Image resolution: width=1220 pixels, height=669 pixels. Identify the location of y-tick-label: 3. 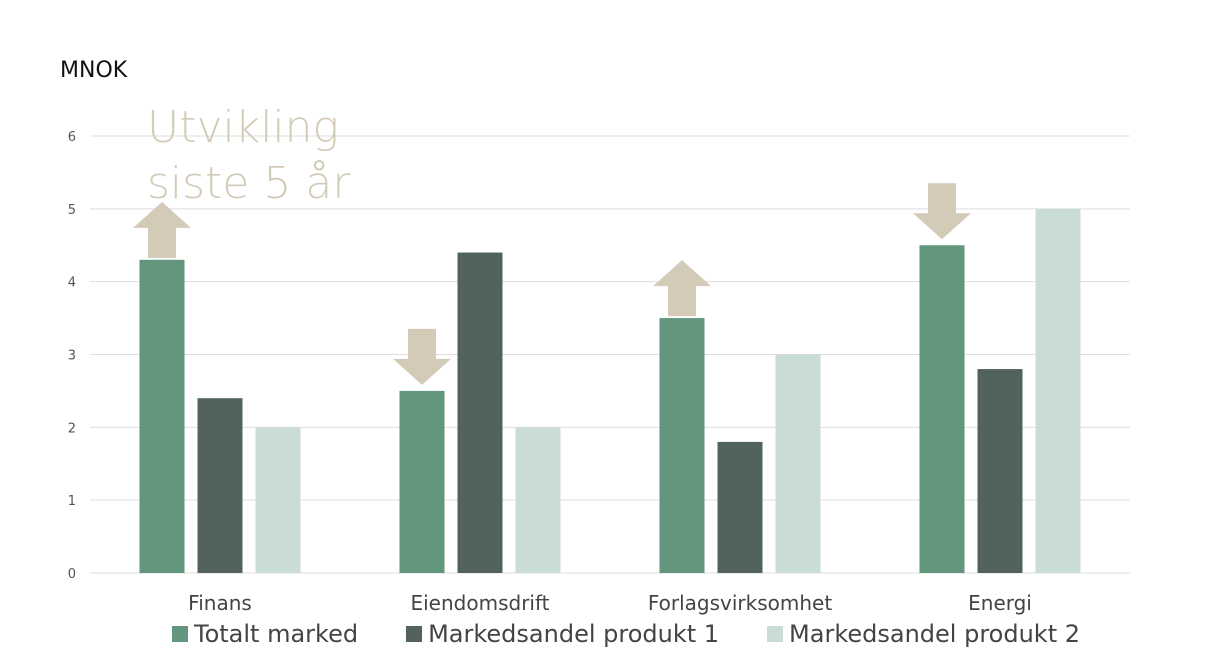
(72, 356).